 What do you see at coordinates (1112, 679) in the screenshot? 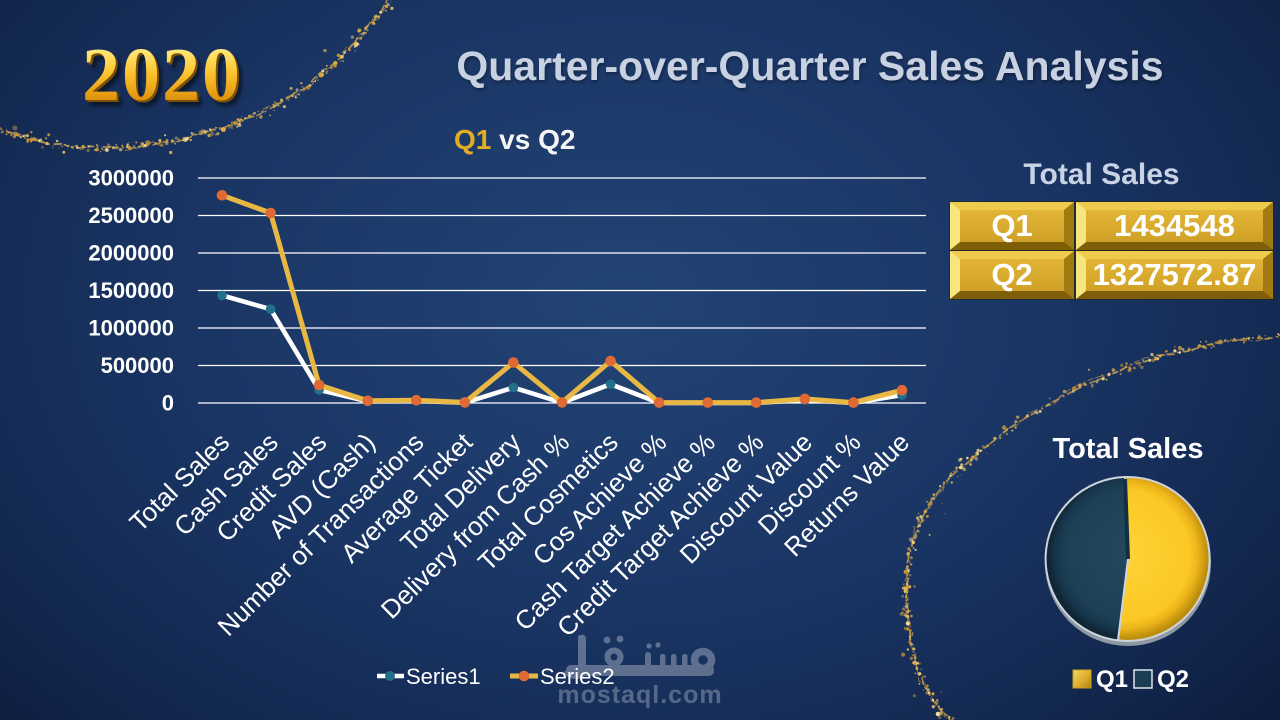
I see `svg-text: Q1` at bounding box center [1112, 679].